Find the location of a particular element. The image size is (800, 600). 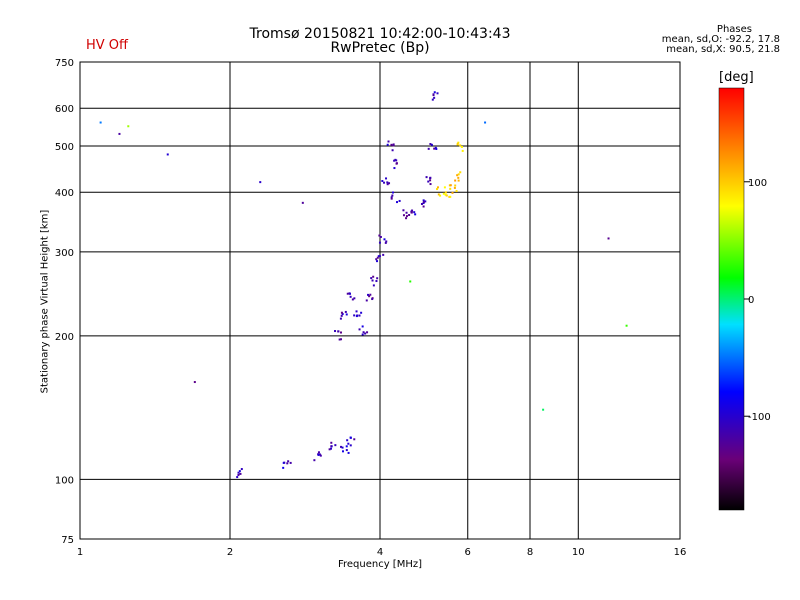

x-tick-label: 6 is located at coordinates (468, 552).